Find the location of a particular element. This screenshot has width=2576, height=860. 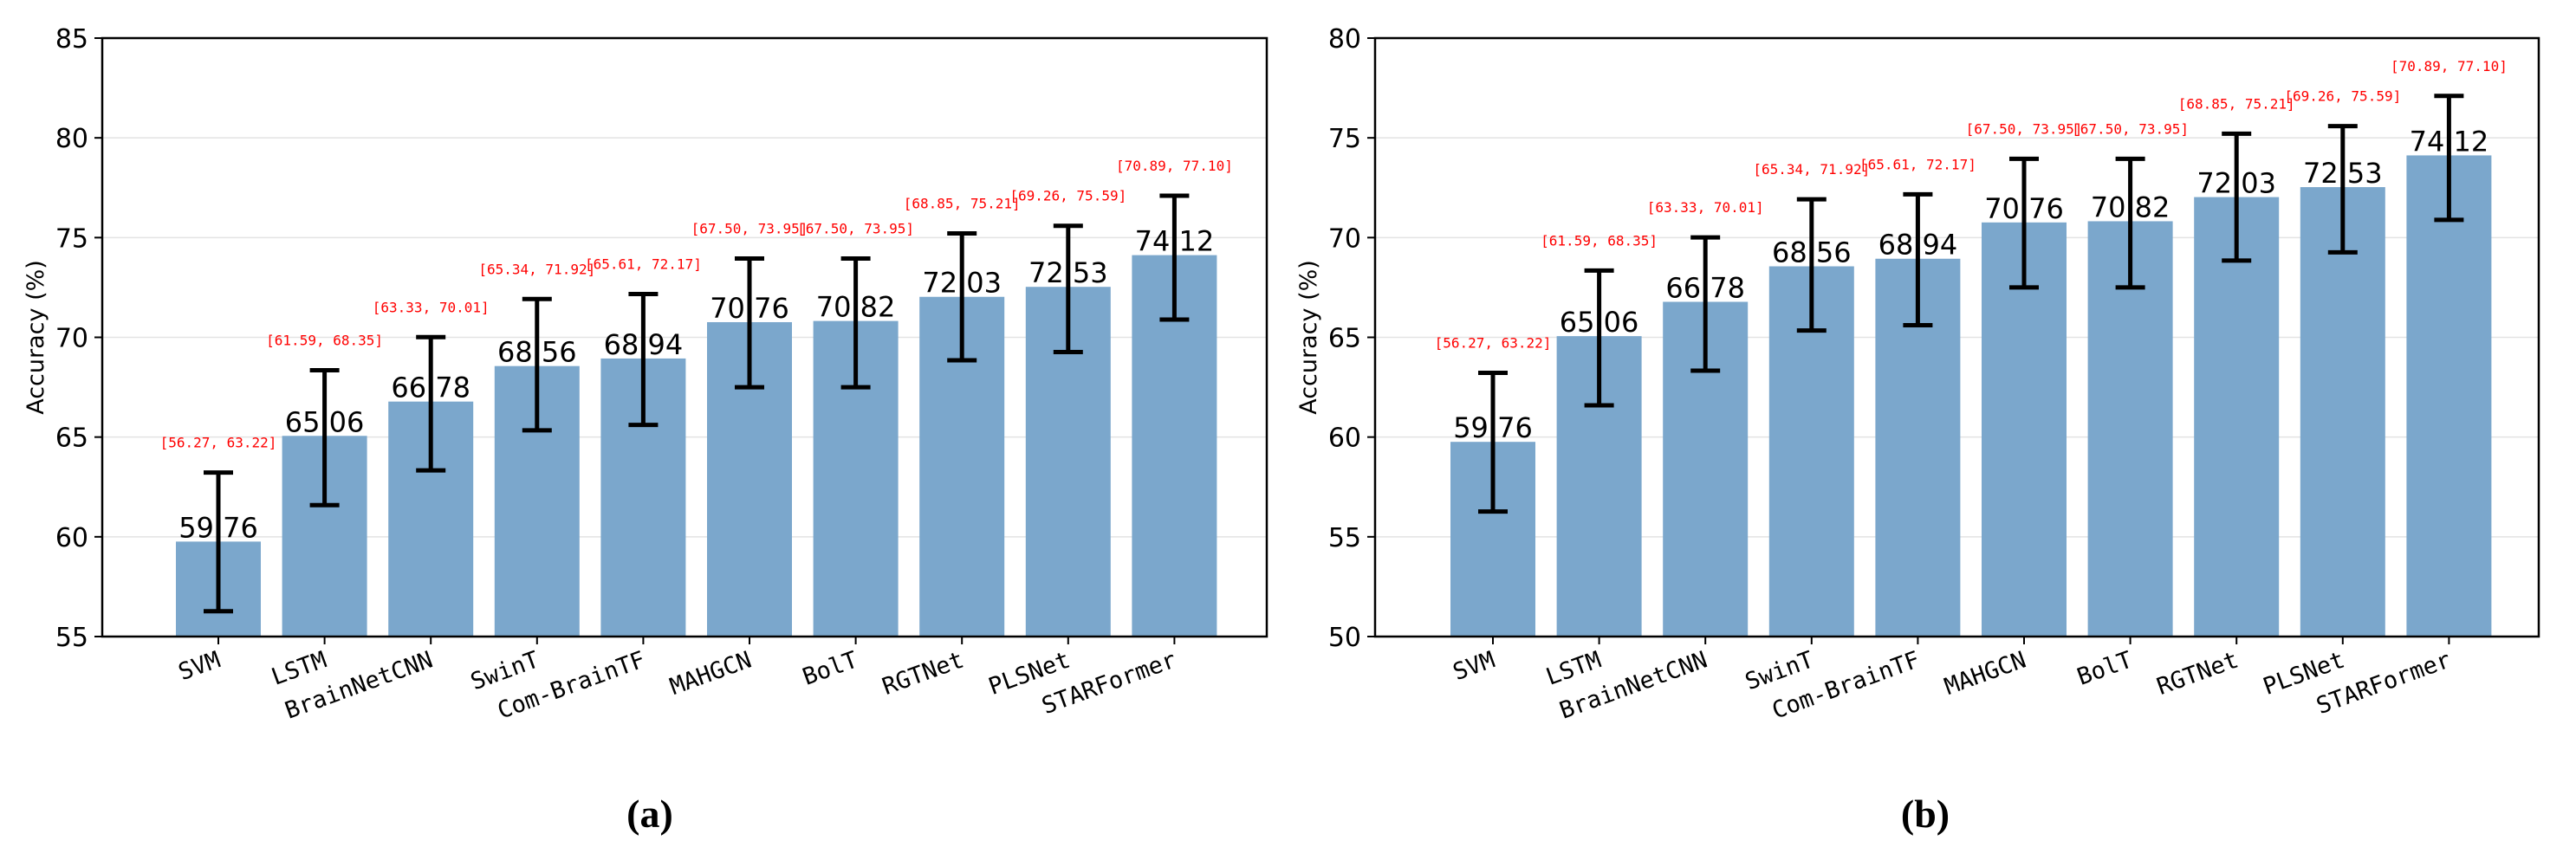

panel-caption: (a) is located at coordinates (649, 814).